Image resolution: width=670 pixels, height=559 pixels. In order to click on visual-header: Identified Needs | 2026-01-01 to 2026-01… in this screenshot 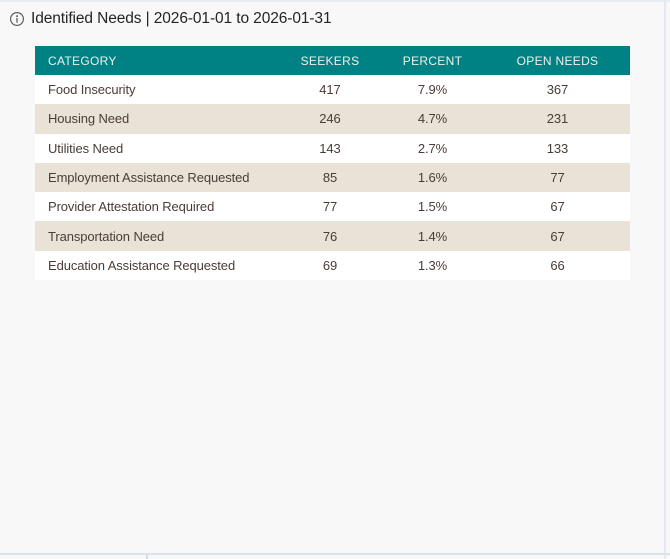, I will do `click(170, 19)`.